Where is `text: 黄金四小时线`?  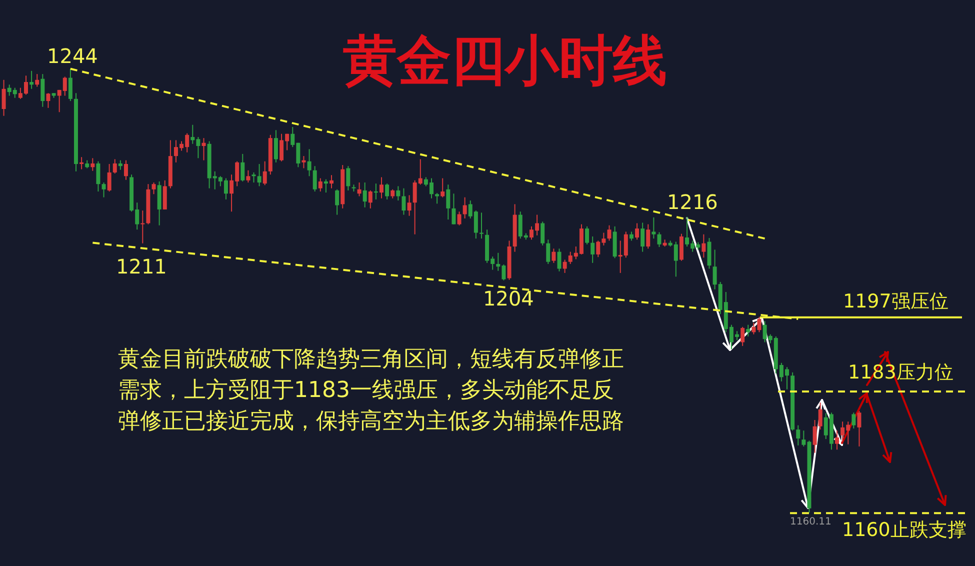 text: 黄金四小时线 is located at coordinates (505, 60).